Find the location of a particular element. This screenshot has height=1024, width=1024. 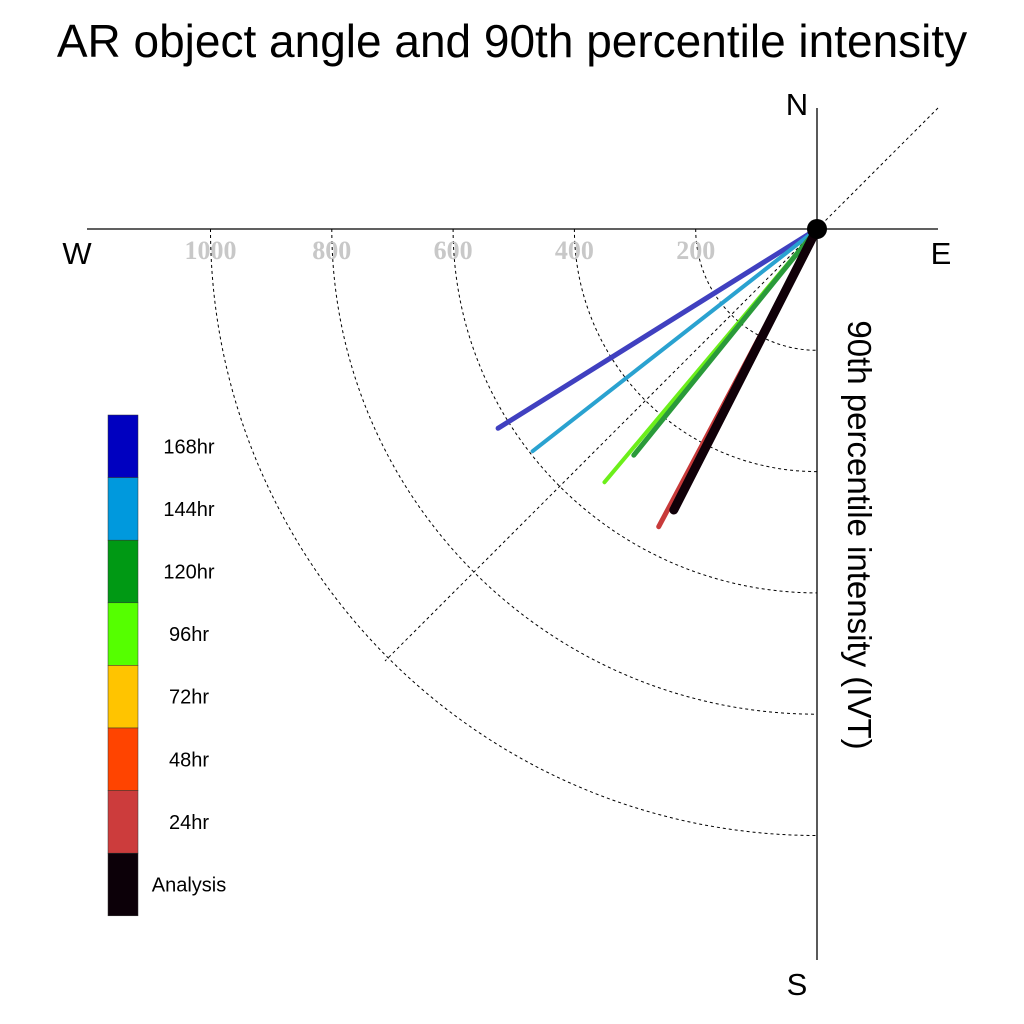

compass-south: S is located at coordinates (797, 984).